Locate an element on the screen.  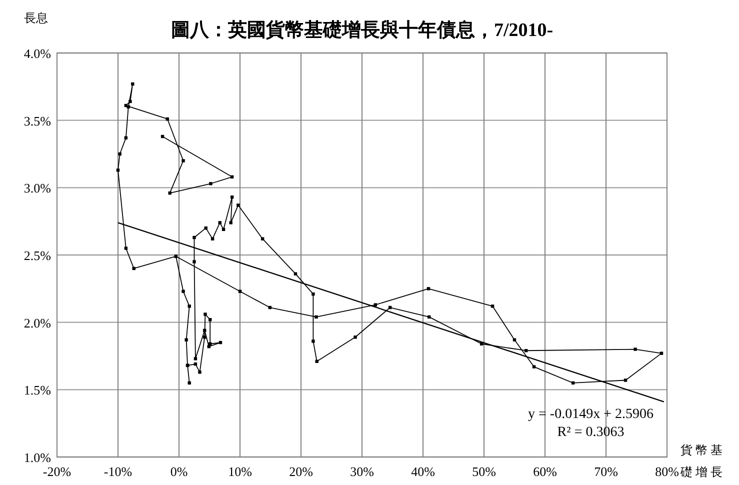
x-tick-label: 0% is located at coordinates (179, 471).